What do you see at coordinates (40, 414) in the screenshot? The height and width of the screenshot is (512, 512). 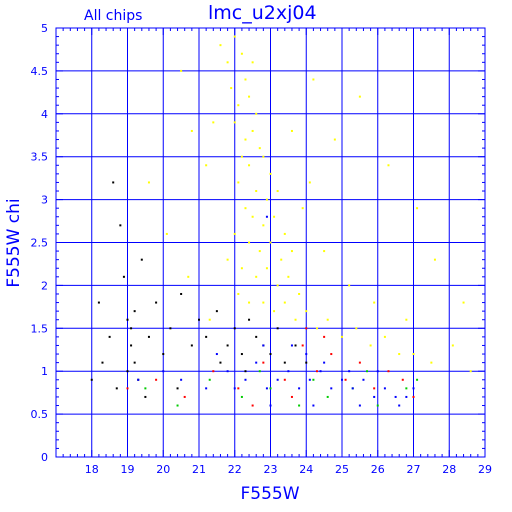 I see `y-tick-label: 0.5` at bounding box center [40, 414].